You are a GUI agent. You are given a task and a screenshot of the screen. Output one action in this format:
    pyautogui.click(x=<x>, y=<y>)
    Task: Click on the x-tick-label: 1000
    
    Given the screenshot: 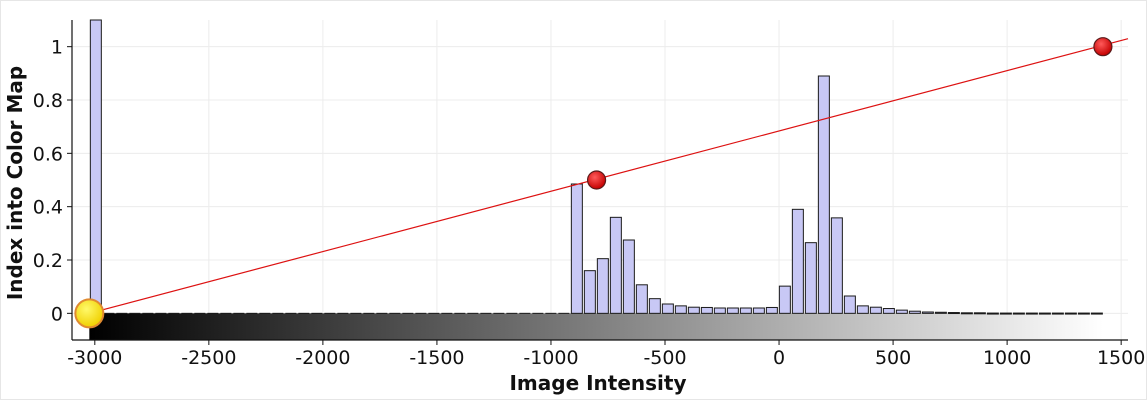 What is the action you would take?
    pyautogui.click(x=1007, y=358)
    